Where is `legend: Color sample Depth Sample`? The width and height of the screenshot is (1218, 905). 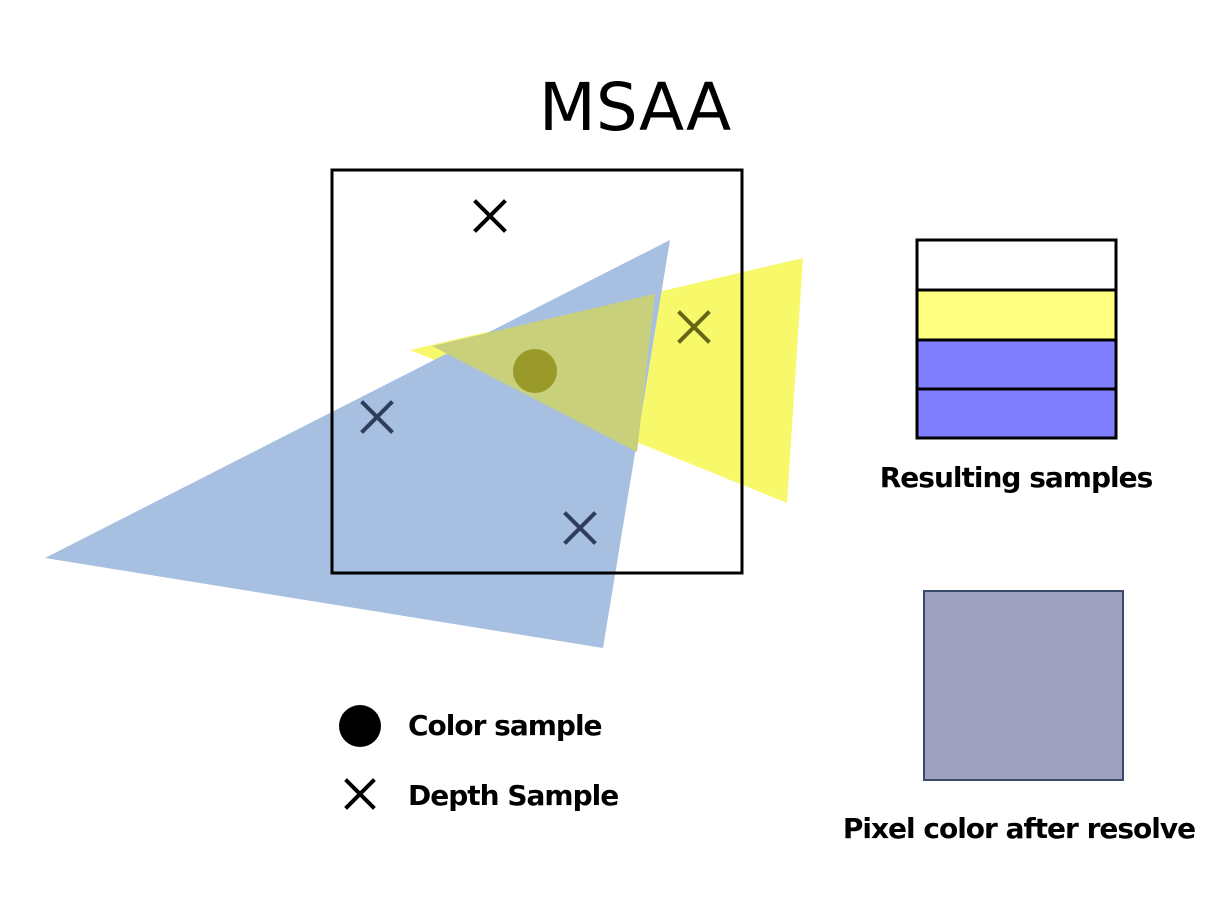 legend: Color sample Depth Sample is located at coordinates (479, 758).